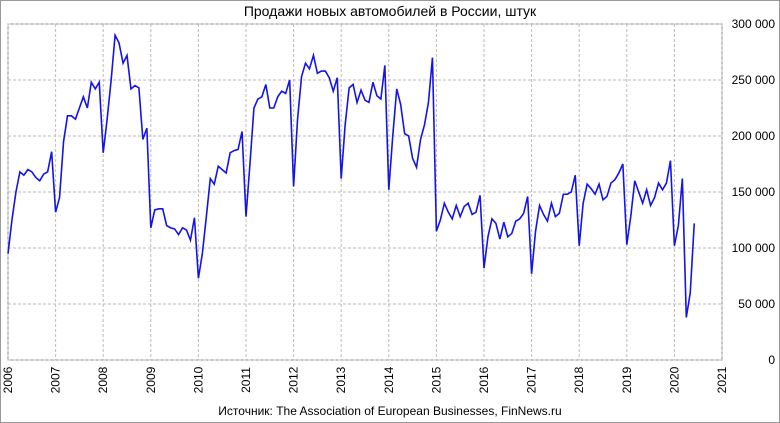 This screenshot has width=780, height=423. I want to click on x-tick-label: 2014, so click(389, 379).